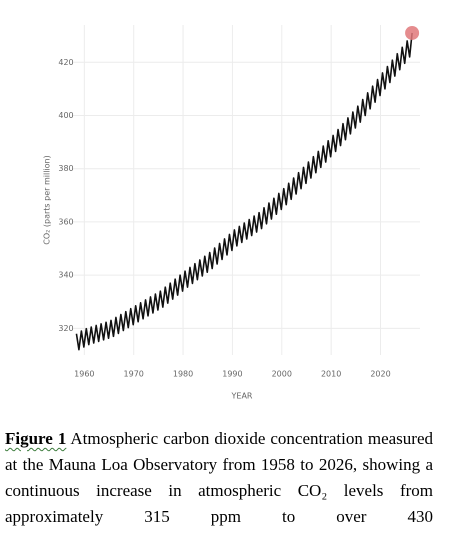  Describe the element at coordinates (65, 275) in the screenshot. I see `y-tick-label: 340` at that location.